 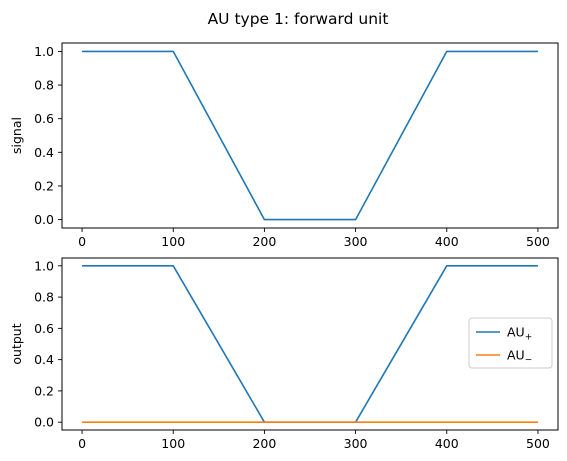 What do you see at coordinates (519, 357) in the screenshot?
I see `legend-label-au-minus: AU−` at bounding box center [519, 357].